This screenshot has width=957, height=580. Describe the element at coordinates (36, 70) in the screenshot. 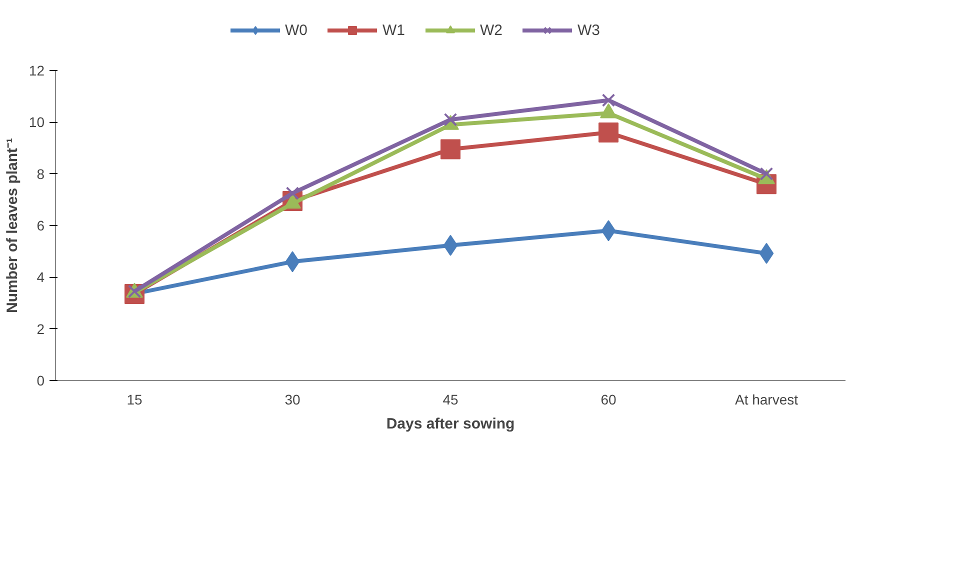

I see `y-tick-label: 12` at that location.